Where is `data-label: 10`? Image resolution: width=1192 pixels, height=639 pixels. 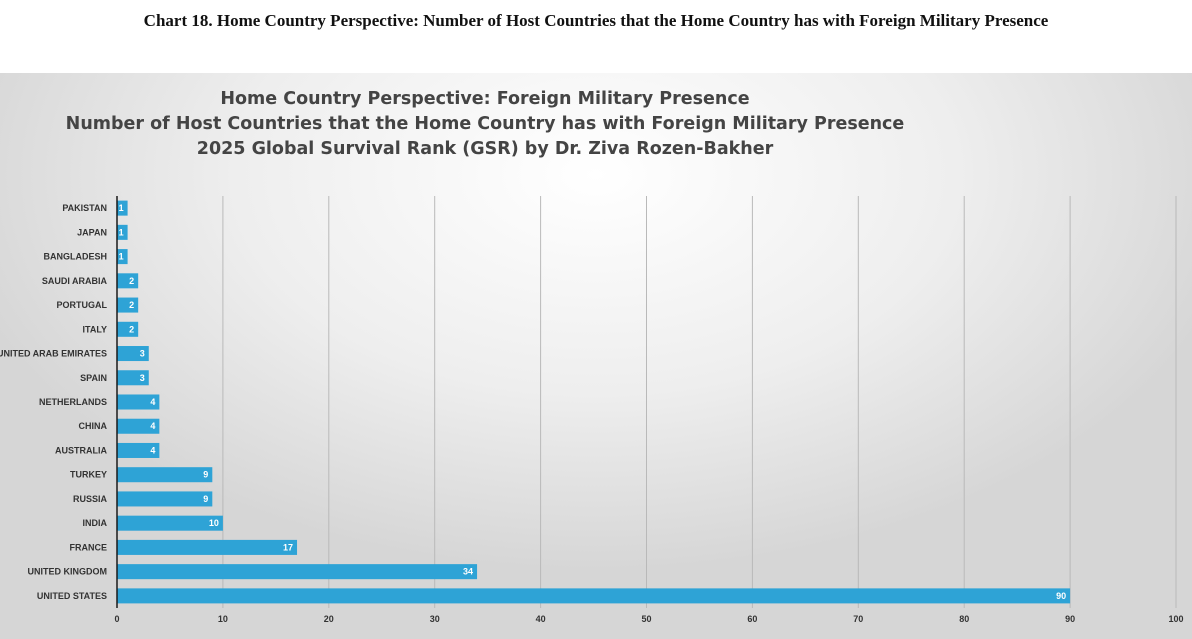 data-label: 10 is located at coordinates (214, 523).